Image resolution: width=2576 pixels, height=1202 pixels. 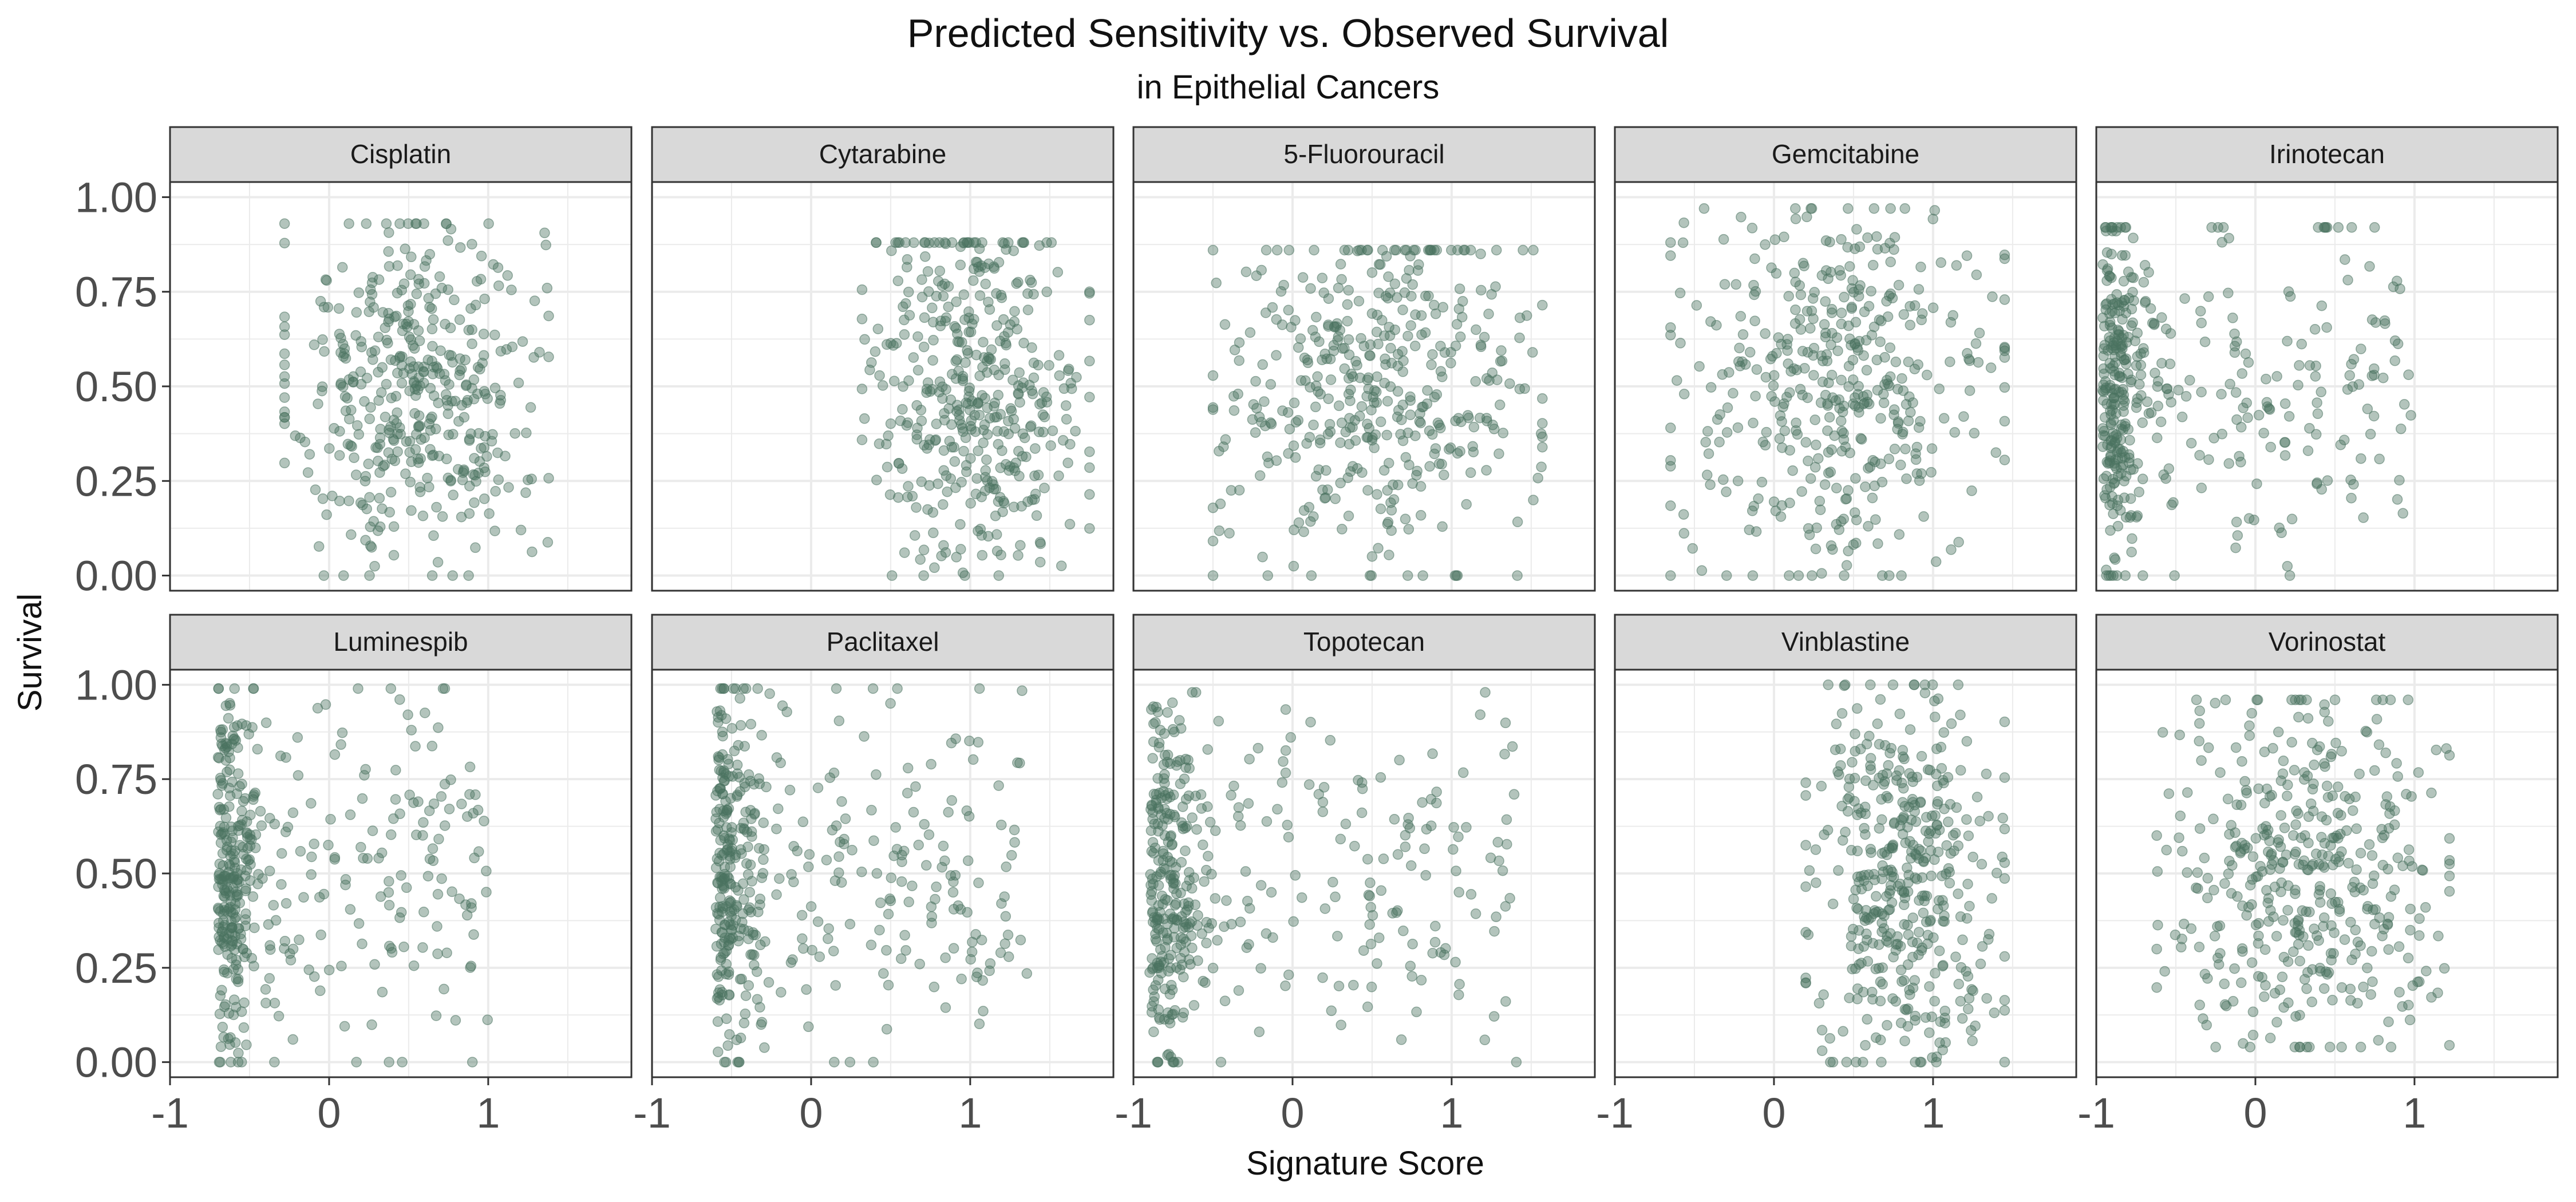 What do you see at coordinates (1133, 1113) in the screenshot?
I see `x-tick-label: -1` at bounding box center [1133, 1113].